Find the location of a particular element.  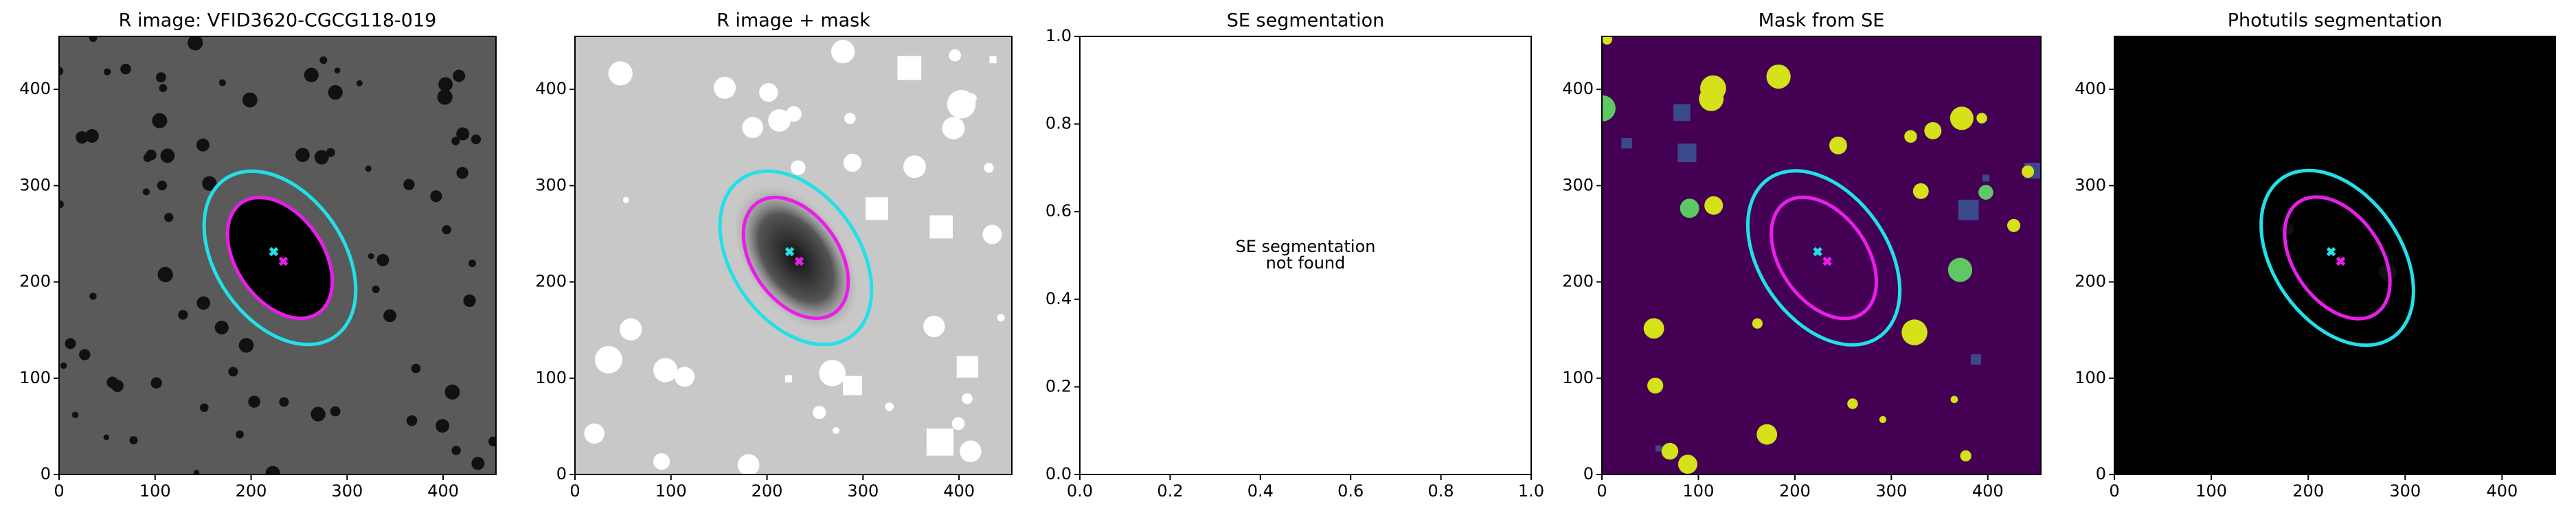

x-tick-label: 400 is located at coordinates (443, 491).